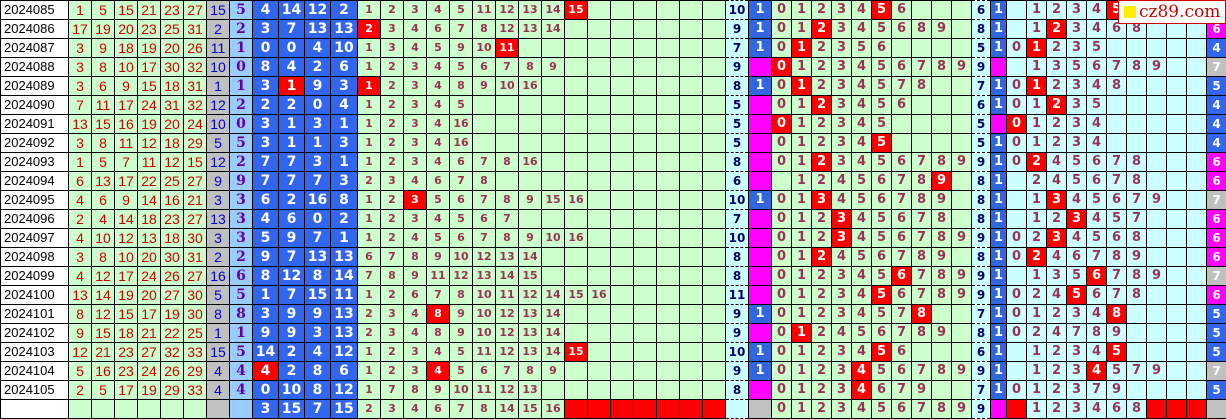 The width and height of the screenshot is (1226, 419). Describe the element at coordinates (126, 29) in the screenshot. I see `drawn-number: 20` at that location.